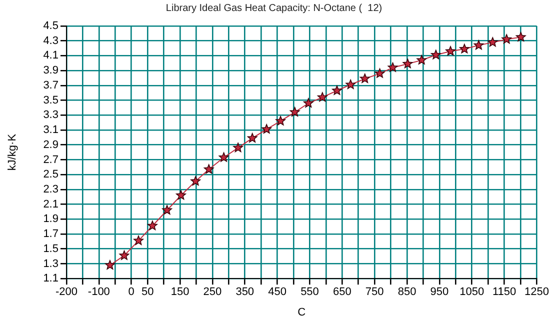  Describe the element at coordinates (50, 56) in the screenshot. I see `y-tick-label: 4.1` at that location.